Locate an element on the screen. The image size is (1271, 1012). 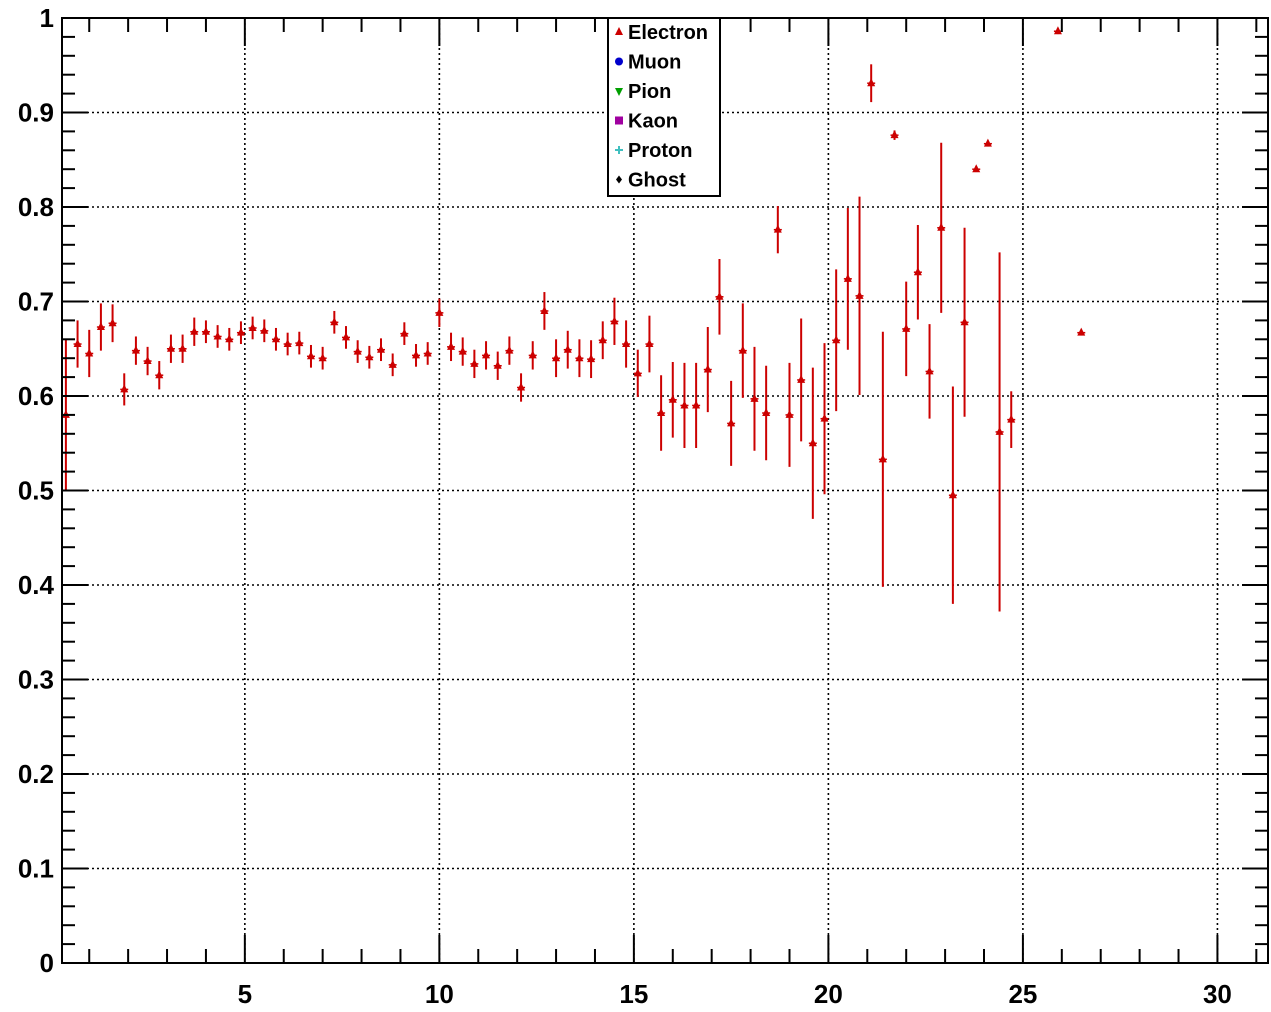
y-tick-label: 0.8 is located at coordinates (36, 207).